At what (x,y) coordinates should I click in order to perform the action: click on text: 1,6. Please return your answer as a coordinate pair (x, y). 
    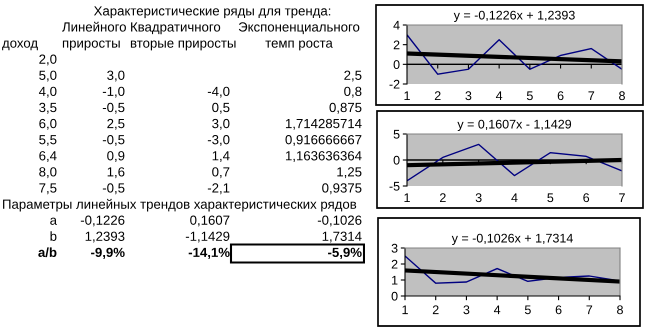
    Looking at the image, I should click on (116, 172).